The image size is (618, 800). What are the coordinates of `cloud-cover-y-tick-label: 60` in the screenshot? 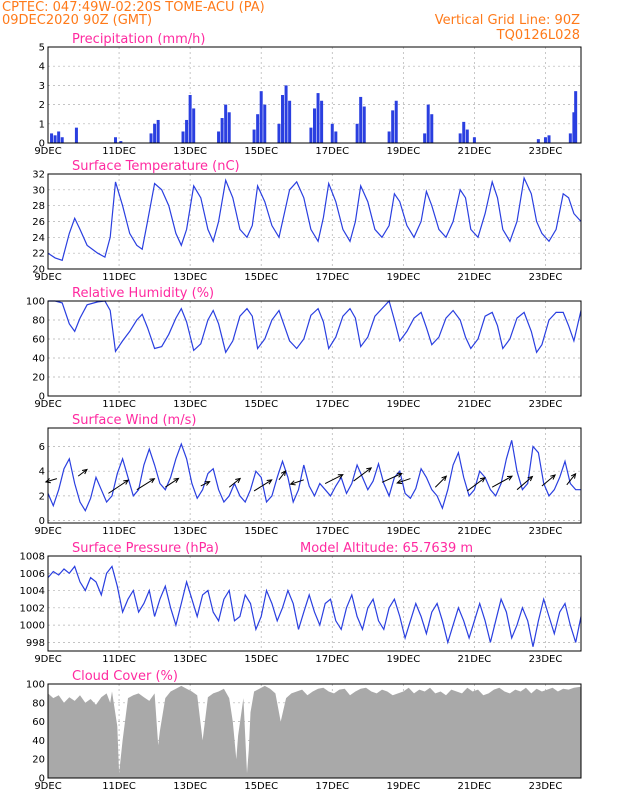 It's located at (38, 722).